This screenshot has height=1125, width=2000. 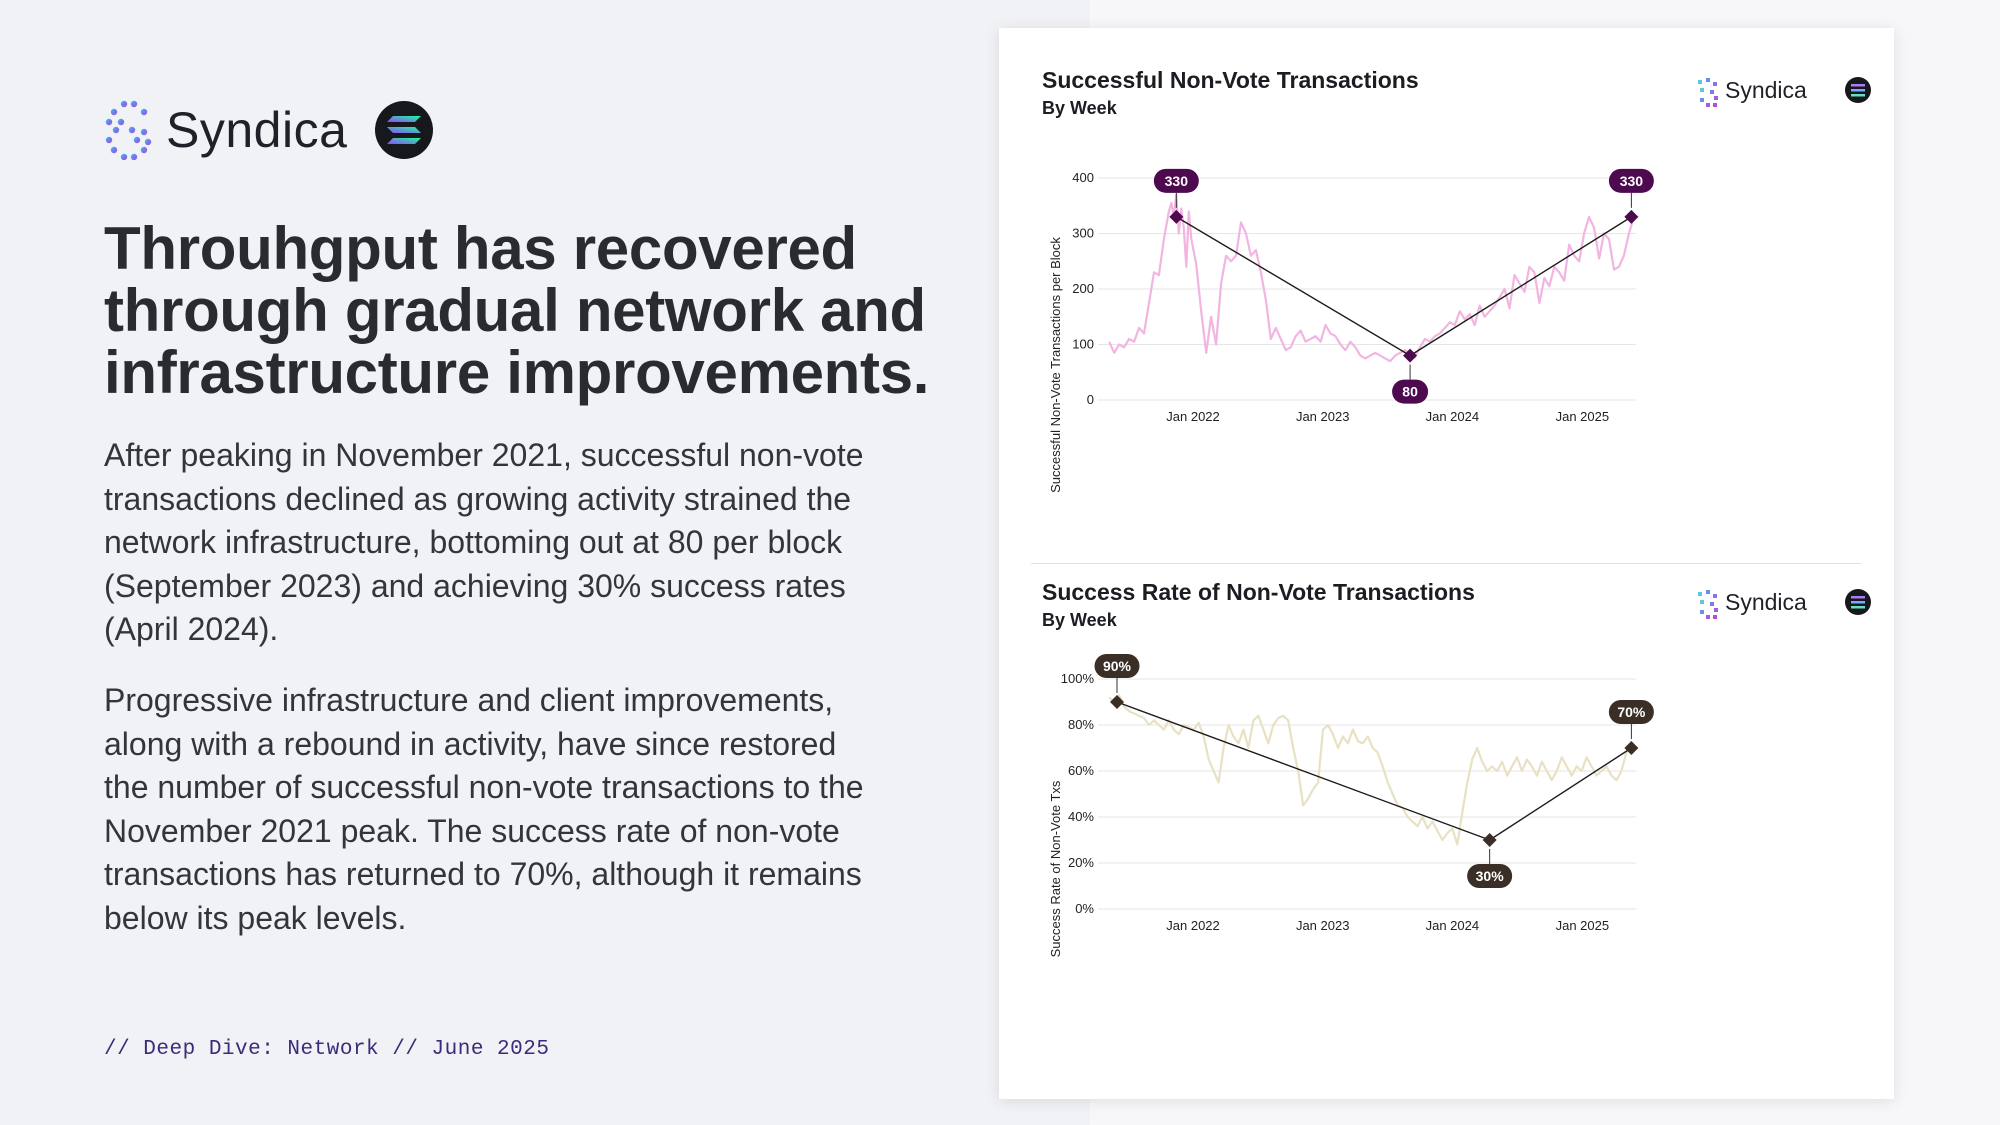 I want to click on chart-divider, so click(x=1446, y=563).